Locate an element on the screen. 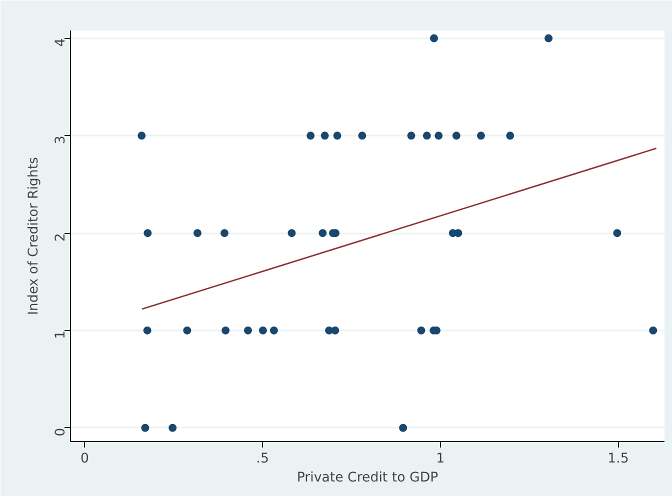 The image size is (672, 496). x-axis-title: Private Credit to GDP is located at coordinates (367, 478).